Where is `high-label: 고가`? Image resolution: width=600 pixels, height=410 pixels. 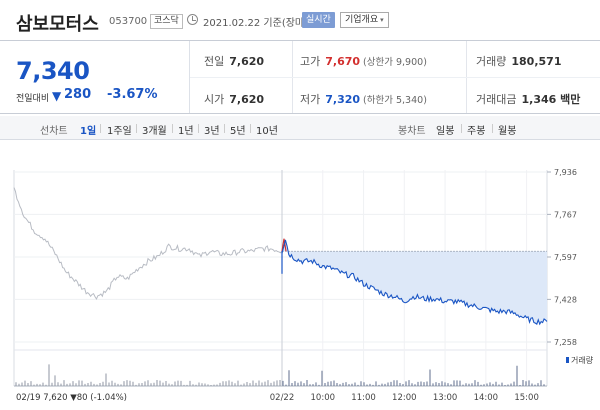
high-label: 고가 is located at coordinates (310, 61).